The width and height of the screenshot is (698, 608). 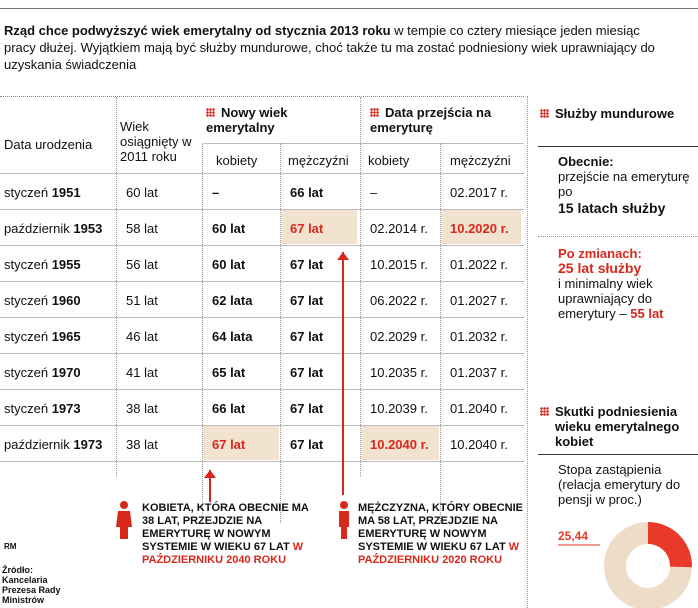 What do you see at coordinates (66, 408) in the screenshot?
I see `year: 1973` at bounding box center [66, 408].